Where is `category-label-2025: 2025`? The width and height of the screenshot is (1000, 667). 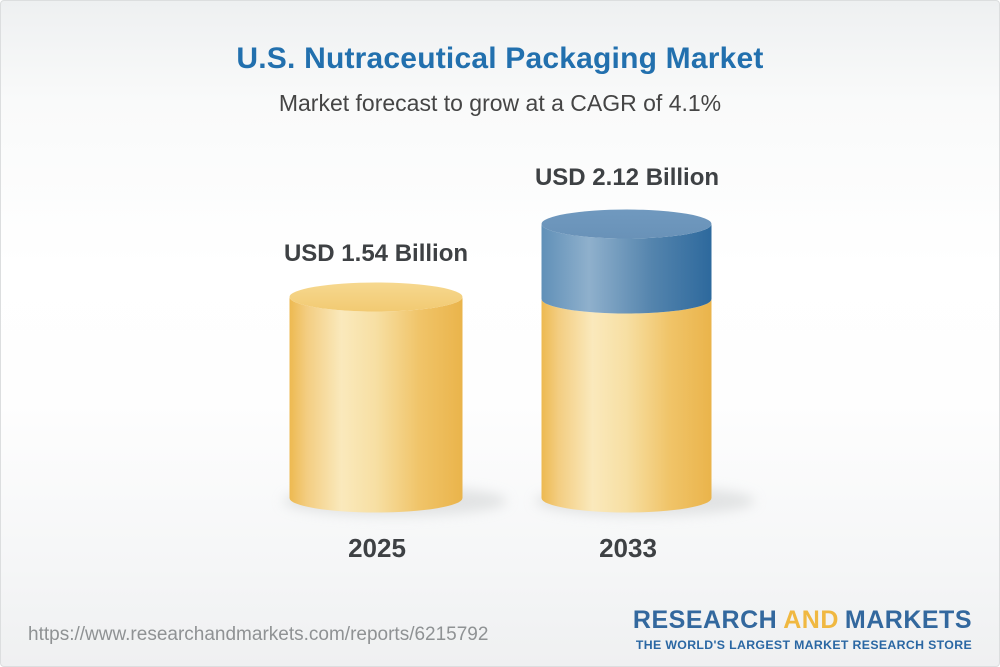
category-label-2025: 2025 is located at coordinates (377, 548).